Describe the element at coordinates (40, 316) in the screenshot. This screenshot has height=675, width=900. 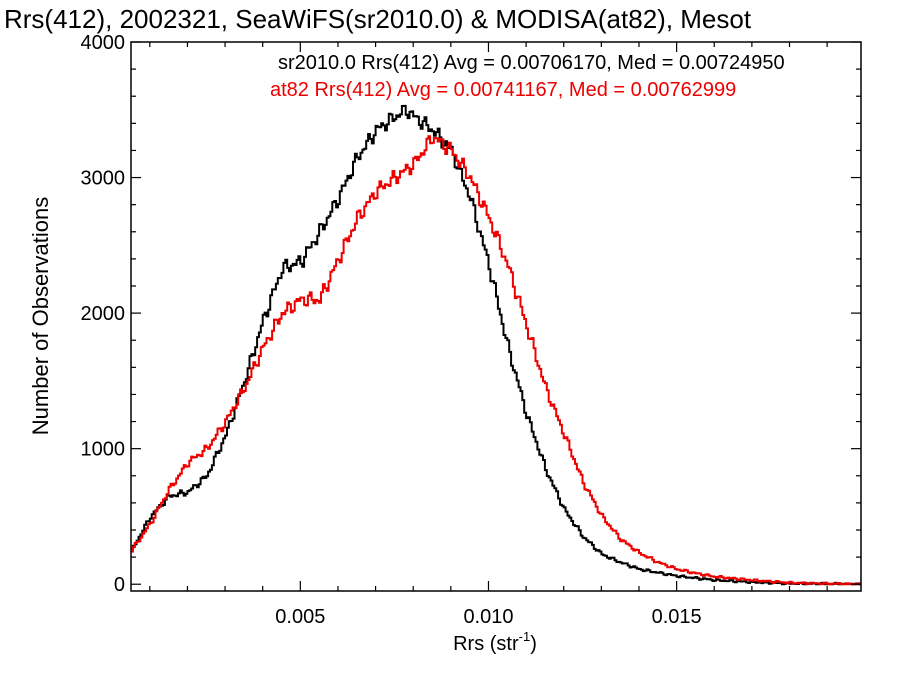
I see `y-axis-label: Number of Observations` at that location.